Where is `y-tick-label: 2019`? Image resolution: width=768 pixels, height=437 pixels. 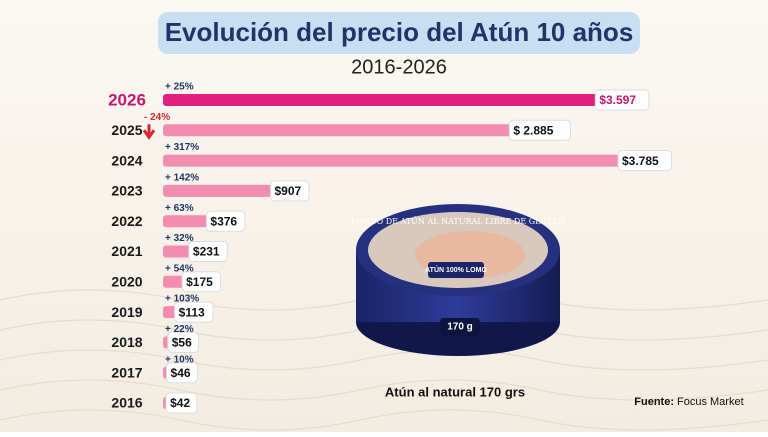
y-tick-label: 2019 is located at coordinates (126, 312).